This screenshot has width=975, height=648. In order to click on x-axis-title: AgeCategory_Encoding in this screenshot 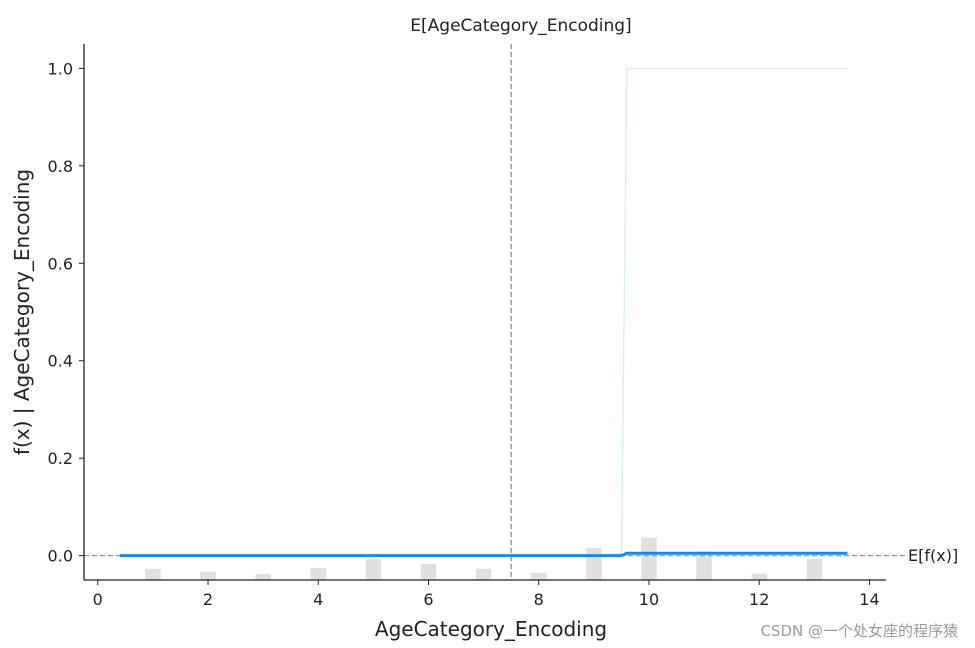, I will do `click(491, 629)`.